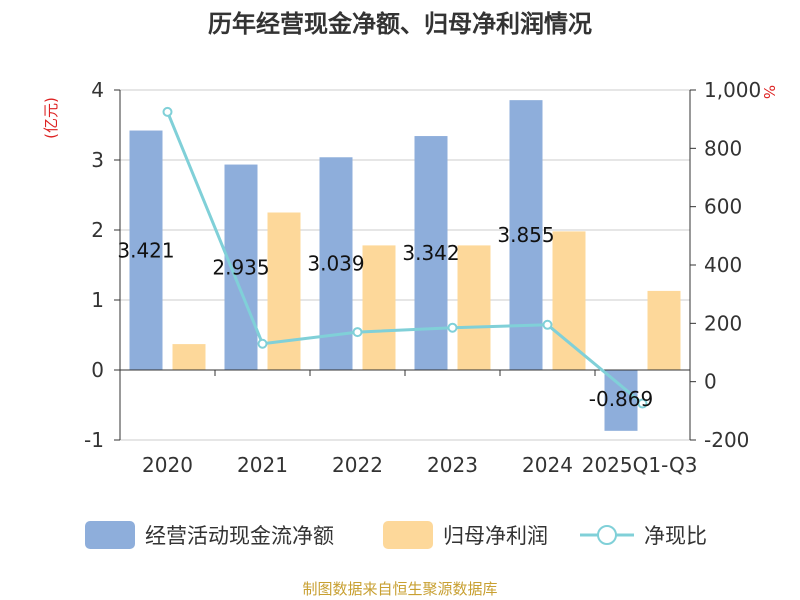 The height and width of the screenshot is (600, 800). What do you see at coordinates (167, 465) in the screenshot?
I see `category-label: 2020` at bounding box center [167, 465].